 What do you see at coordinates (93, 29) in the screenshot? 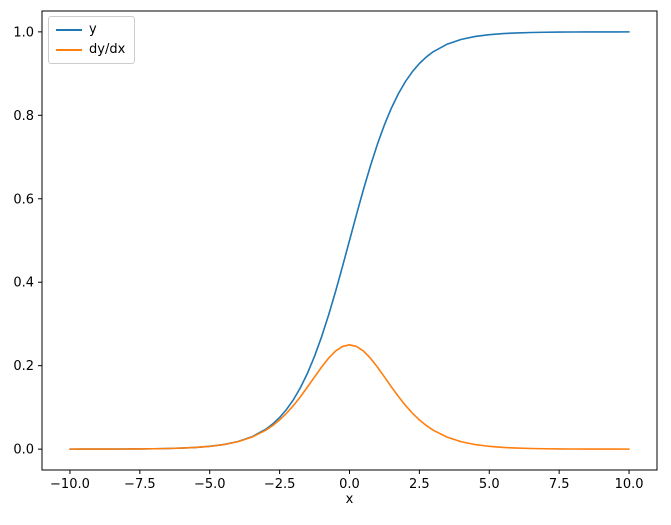
I see `legend-label-y: y` at bounding box center [93, 29].